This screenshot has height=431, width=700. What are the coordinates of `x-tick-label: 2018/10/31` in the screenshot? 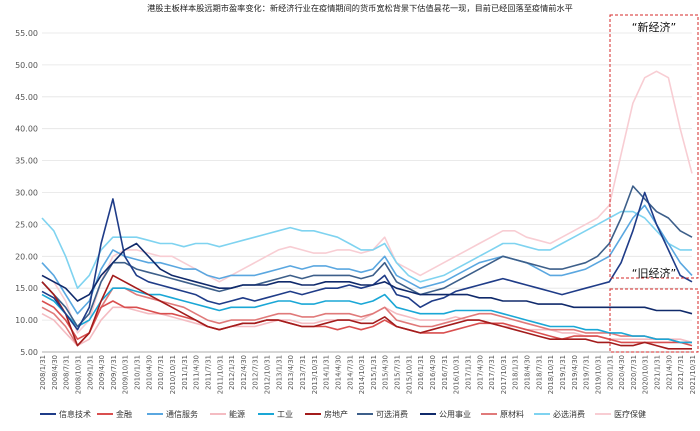 It's located at (551, 374).